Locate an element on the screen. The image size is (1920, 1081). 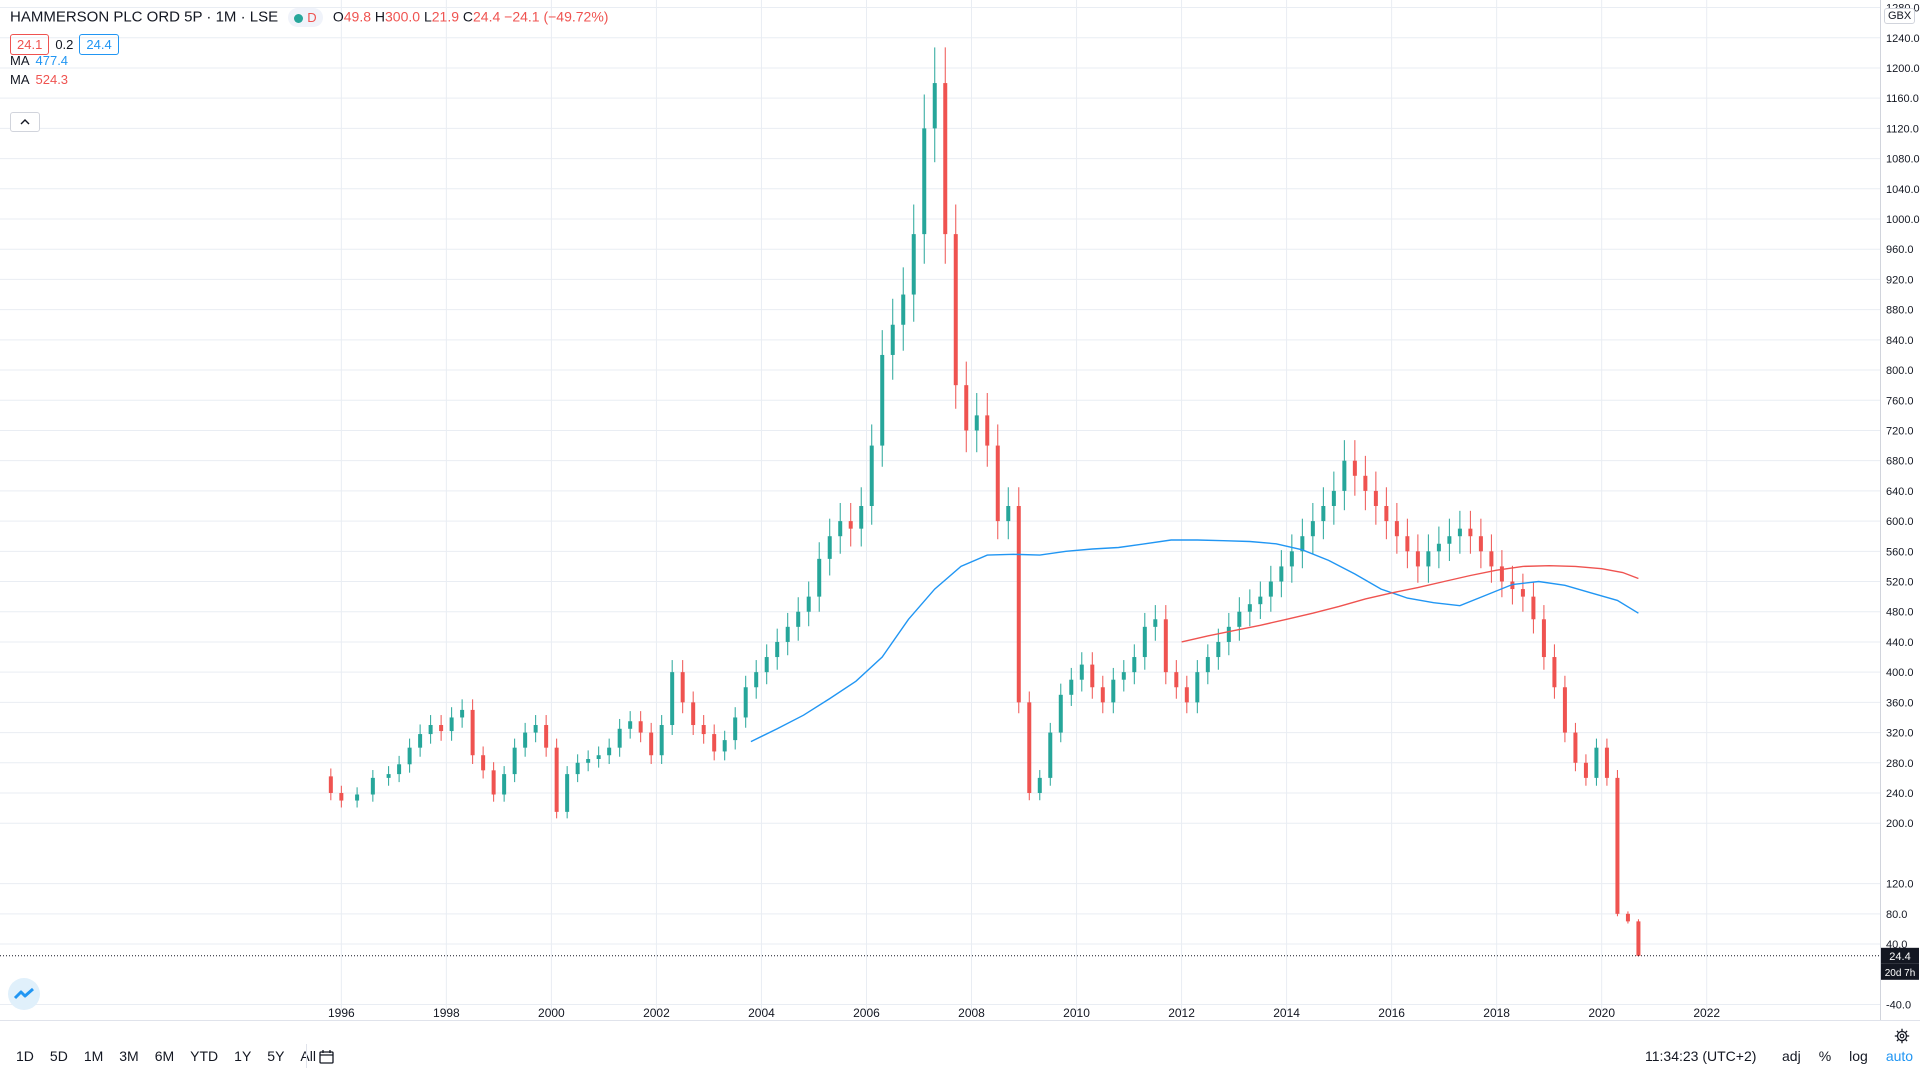
log-toggle: log is located at coordinates (1858, 1056).